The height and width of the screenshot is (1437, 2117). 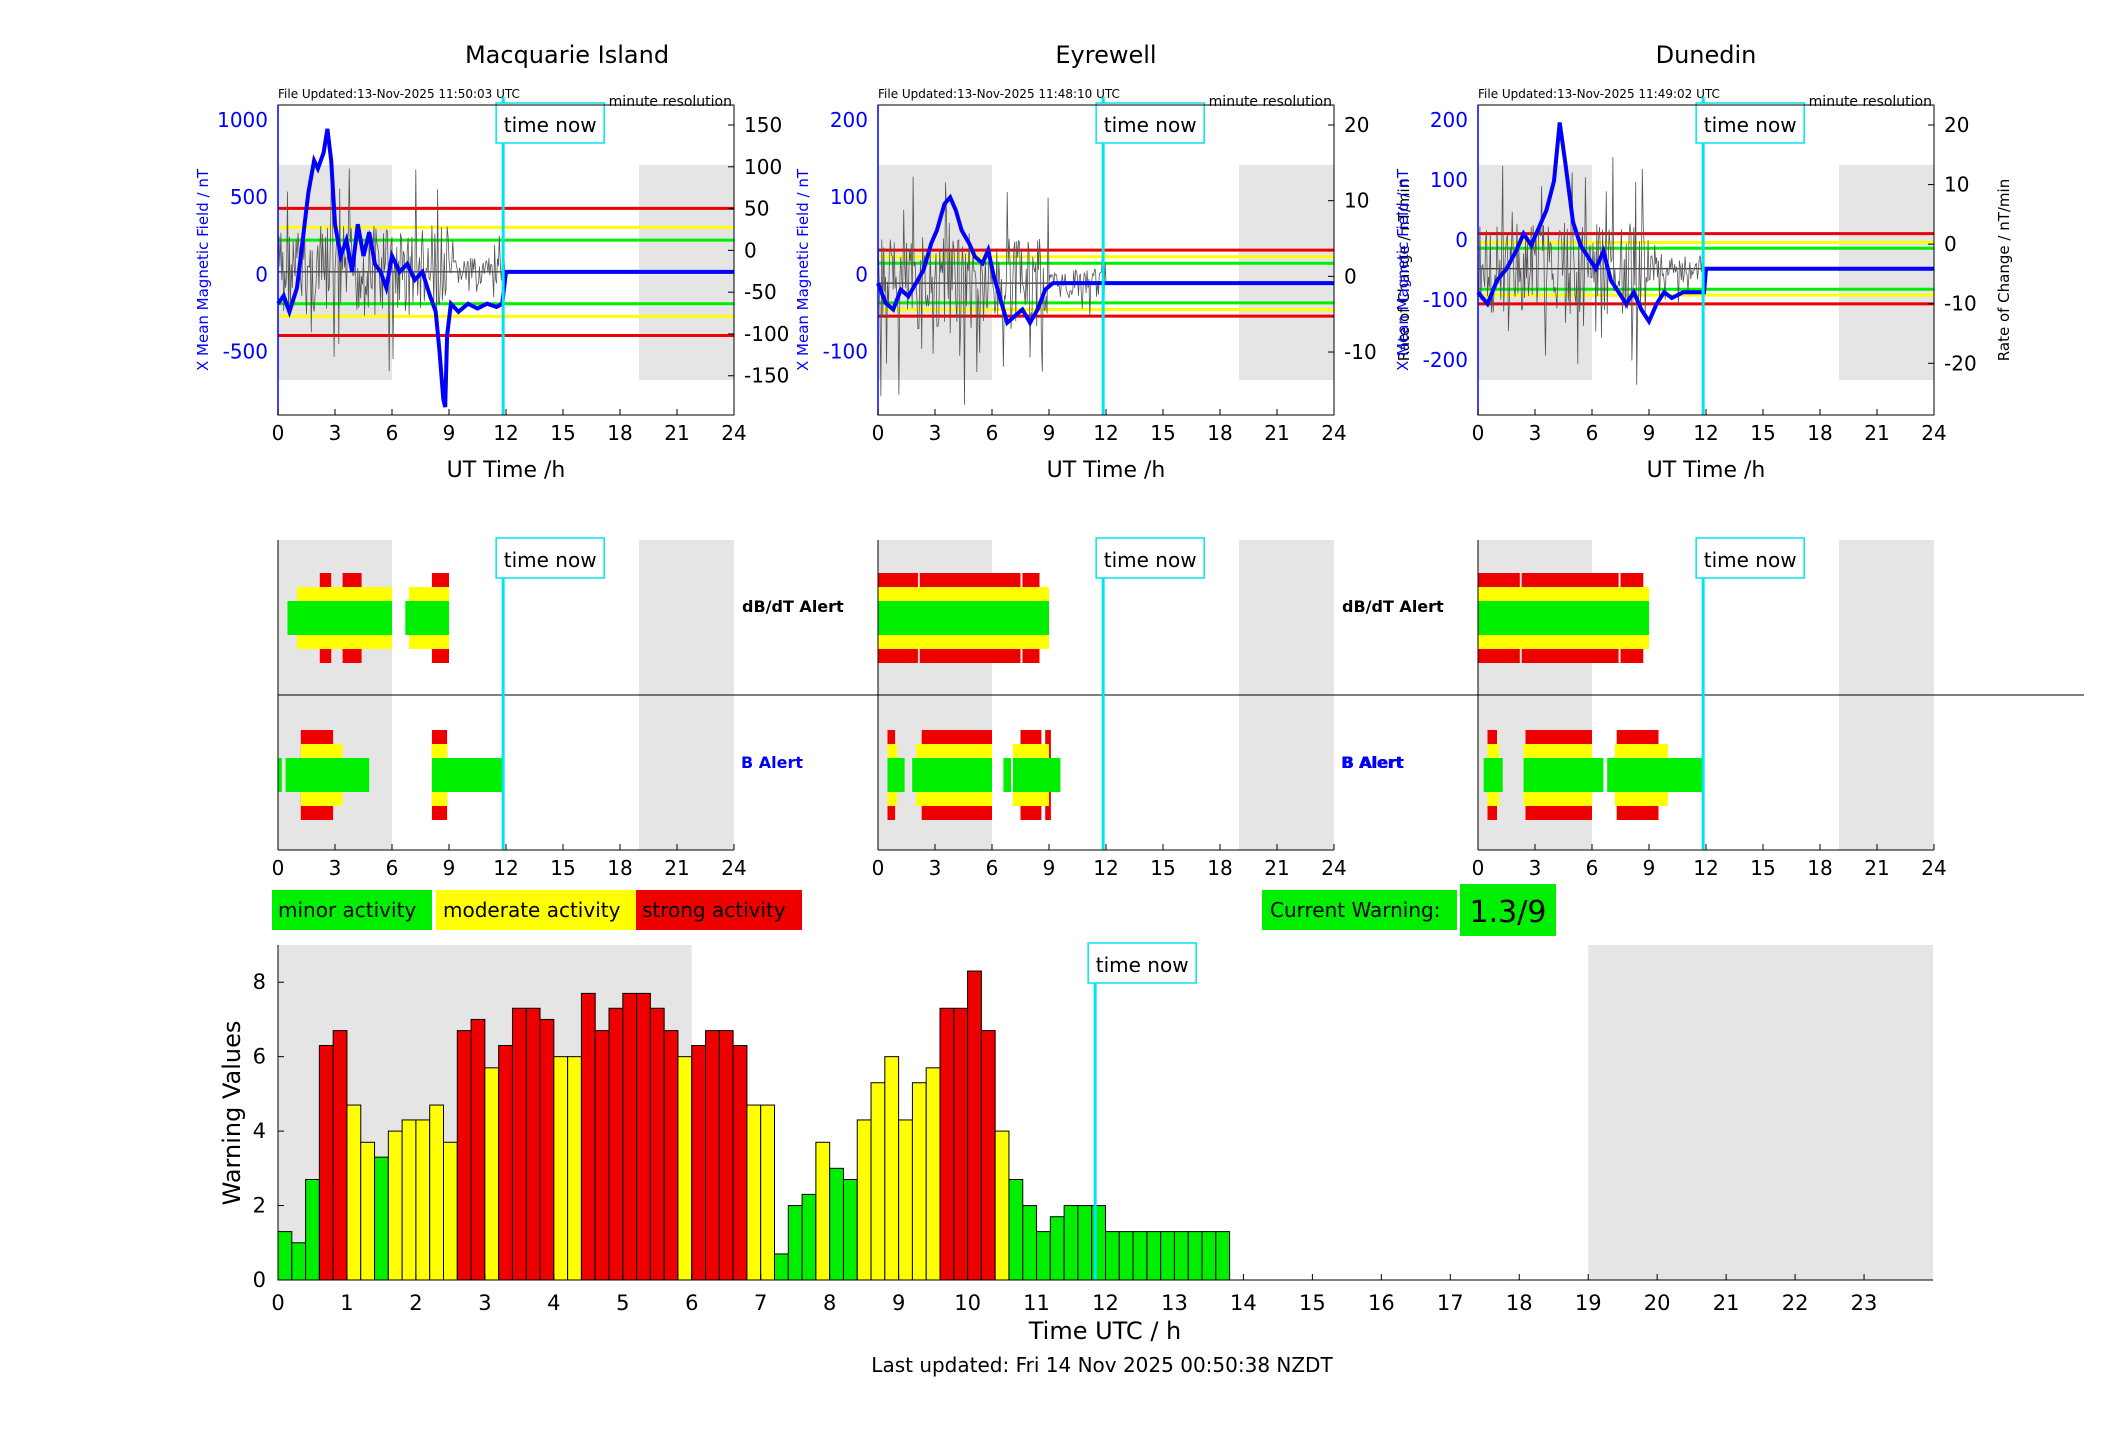 What do you see at coordinates (2004, 270) in the screenshot?
I see `right-axis-label: Rate of Change / nT/min` at bounding box center [2004, 270].